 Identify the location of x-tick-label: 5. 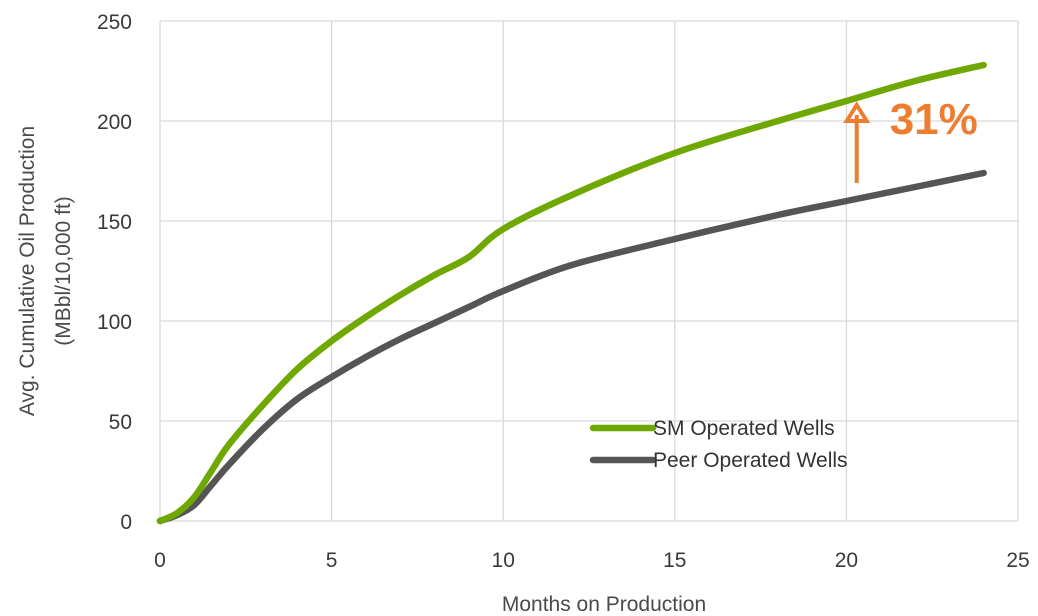
(332, 560).